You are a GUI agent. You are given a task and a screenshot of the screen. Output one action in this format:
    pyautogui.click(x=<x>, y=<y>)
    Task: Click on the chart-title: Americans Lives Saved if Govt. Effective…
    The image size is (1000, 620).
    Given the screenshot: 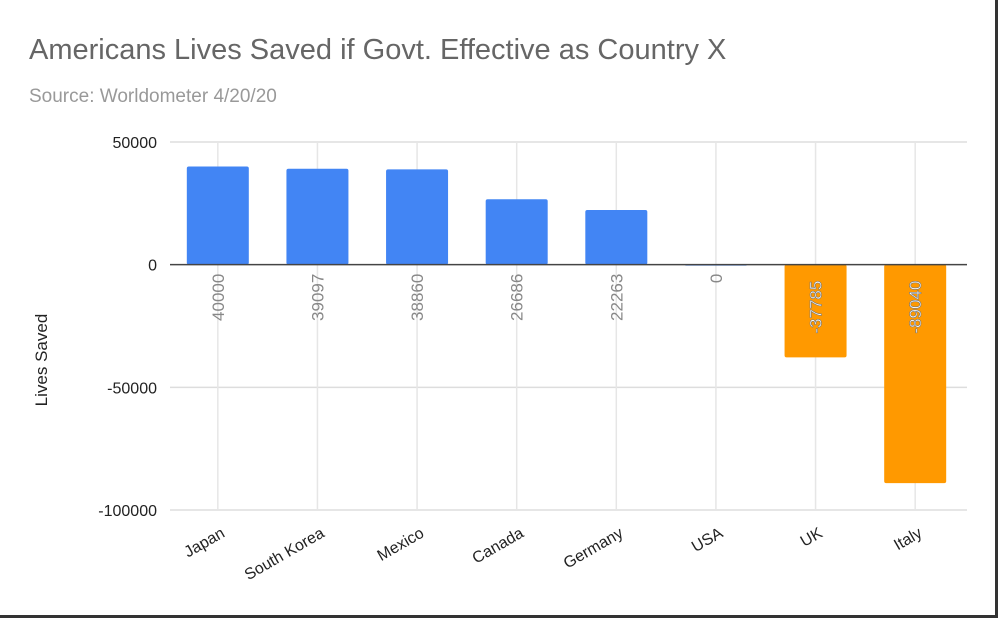 What is the action you would take?
    pyautogui.click(x=378, y=50)
    